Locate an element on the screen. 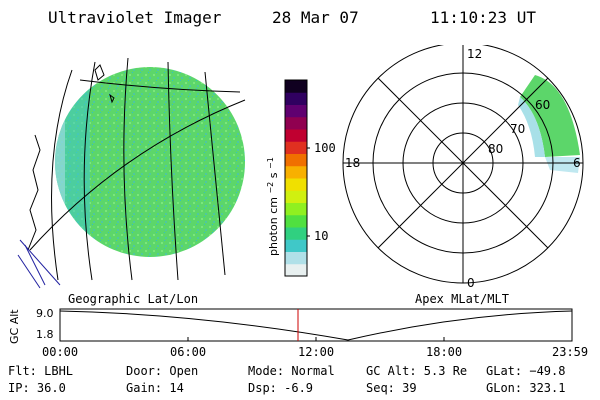 This screenshot has height=400, width=600. gain-readout: Gain: 14 is located at coordinates (155, 388).